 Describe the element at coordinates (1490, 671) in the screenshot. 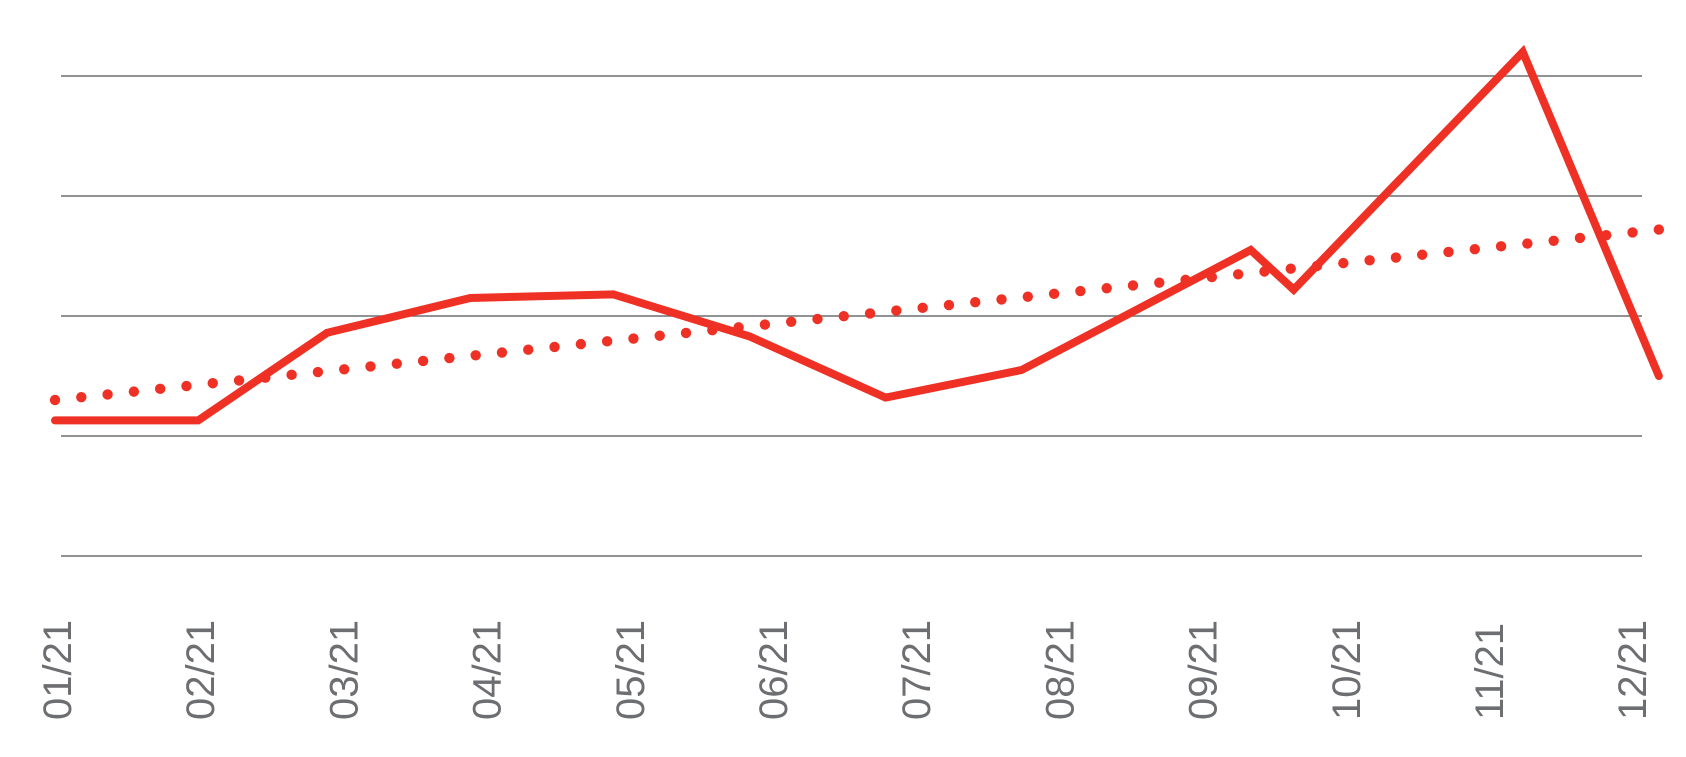

I see `x-tick-label: 11/21` at that location.